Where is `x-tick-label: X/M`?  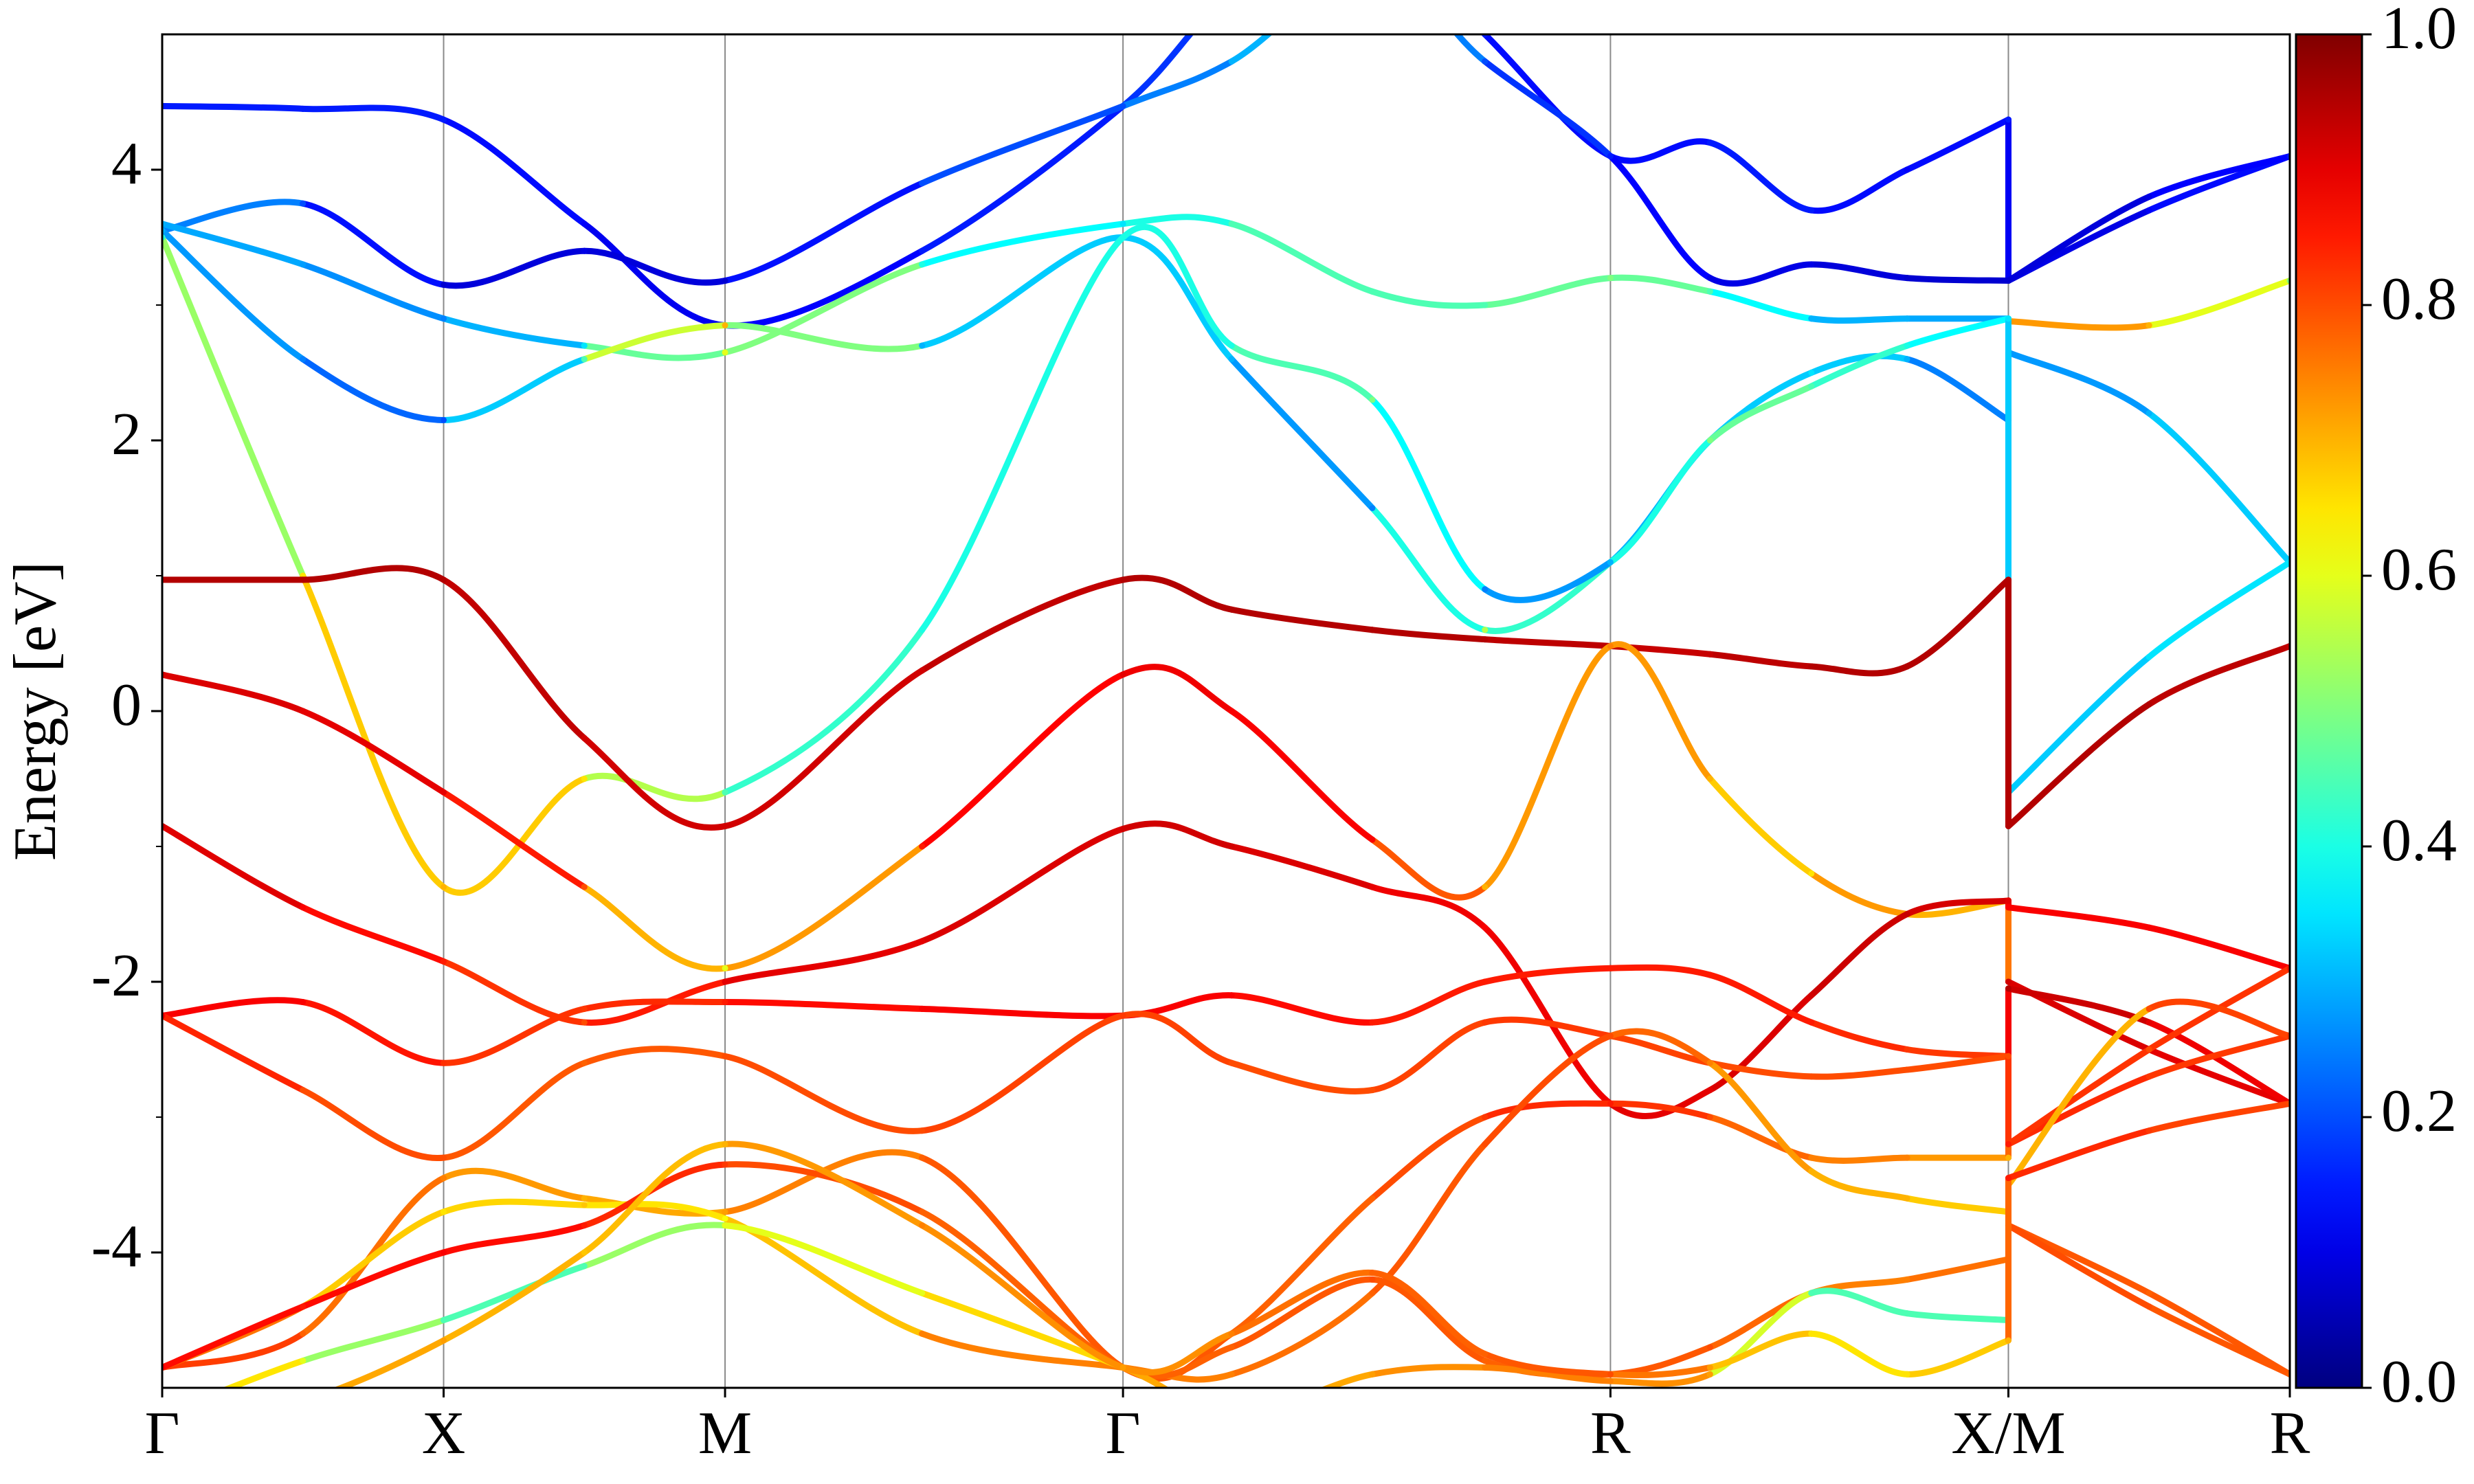 x-tick-label: X/M is located at coordinates (2008, 1434).